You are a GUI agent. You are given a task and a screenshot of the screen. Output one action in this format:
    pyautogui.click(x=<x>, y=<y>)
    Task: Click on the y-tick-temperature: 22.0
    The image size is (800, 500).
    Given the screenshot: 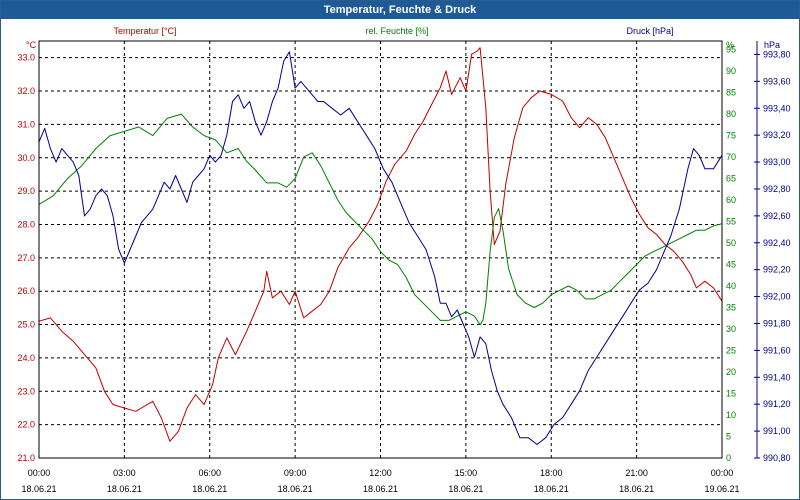 What is the action you would take?
    pyautogui.click(x=26, y=425)
    